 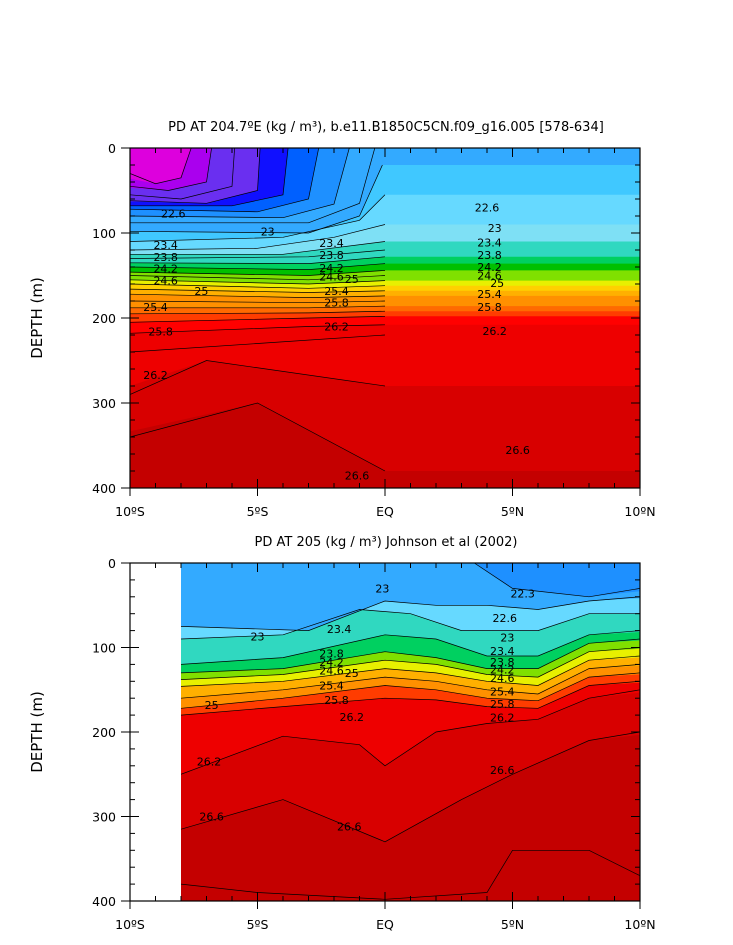 I want to click on panel-title: PD AT 205 (kg / m³) Johnson et al (2002), so click(x=386, y=542).